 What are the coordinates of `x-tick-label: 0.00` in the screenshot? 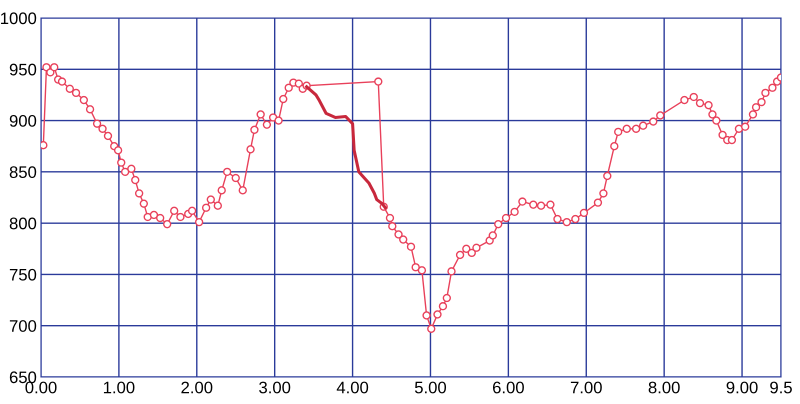 It's located at (41, 388).